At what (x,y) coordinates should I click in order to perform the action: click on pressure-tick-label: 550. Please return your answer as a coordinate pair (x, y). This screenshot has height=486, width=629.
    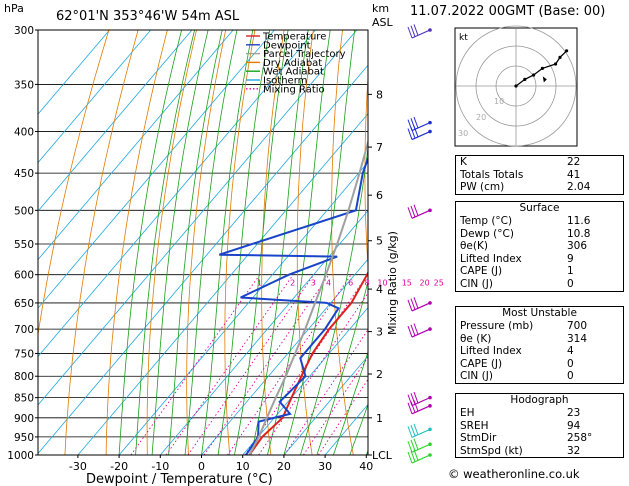
    Looking at the image, I should click on (24, 245).